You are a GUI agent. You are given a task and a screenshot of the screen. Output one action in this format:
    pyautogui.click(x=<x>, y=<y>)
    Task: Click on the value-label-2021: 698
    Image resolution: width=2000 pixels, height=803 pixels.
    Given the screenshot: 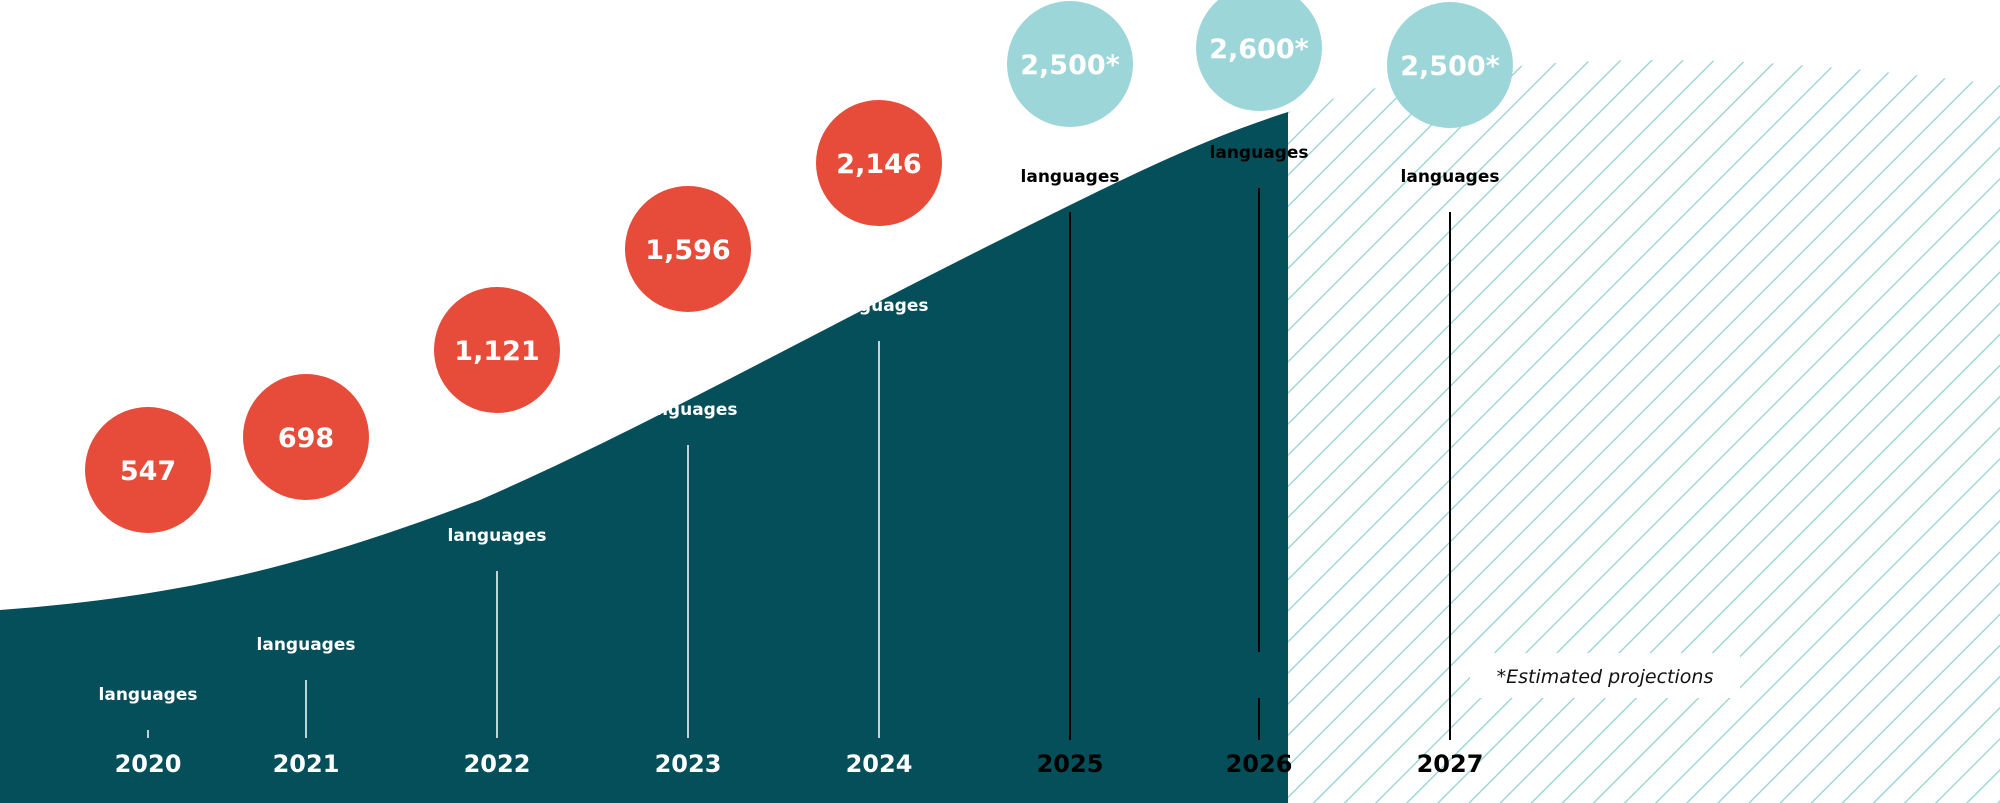 What is the action you would take?
    pyautogui.click(x=306, y=438)
    